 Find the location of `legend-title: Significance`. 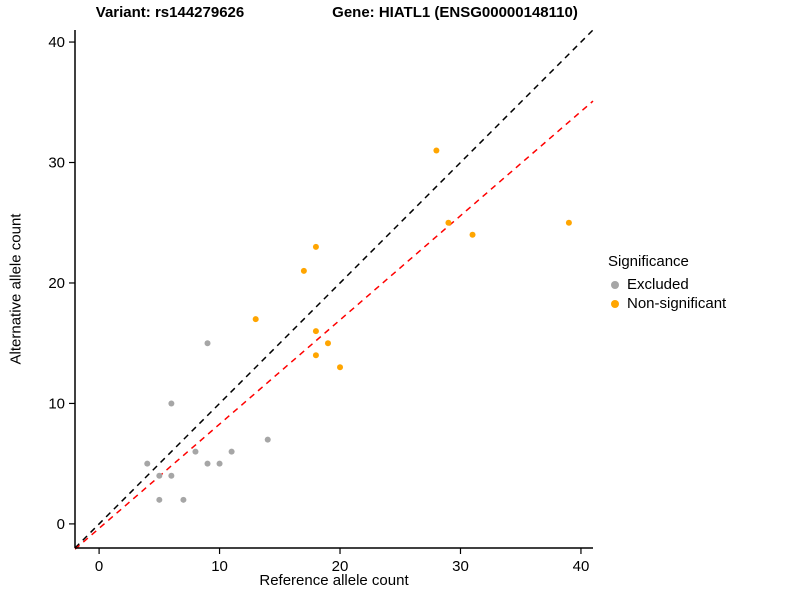

legend-title: Significance is located at coordinates (648, 261).